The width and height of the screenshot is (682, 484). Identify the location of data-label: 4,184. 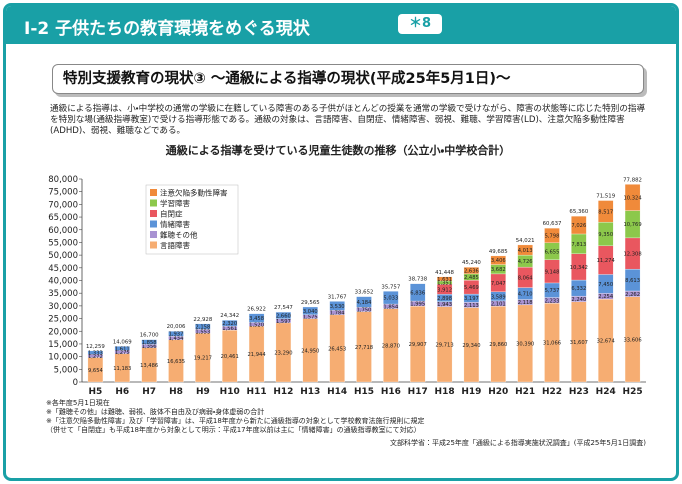
(365, 303).